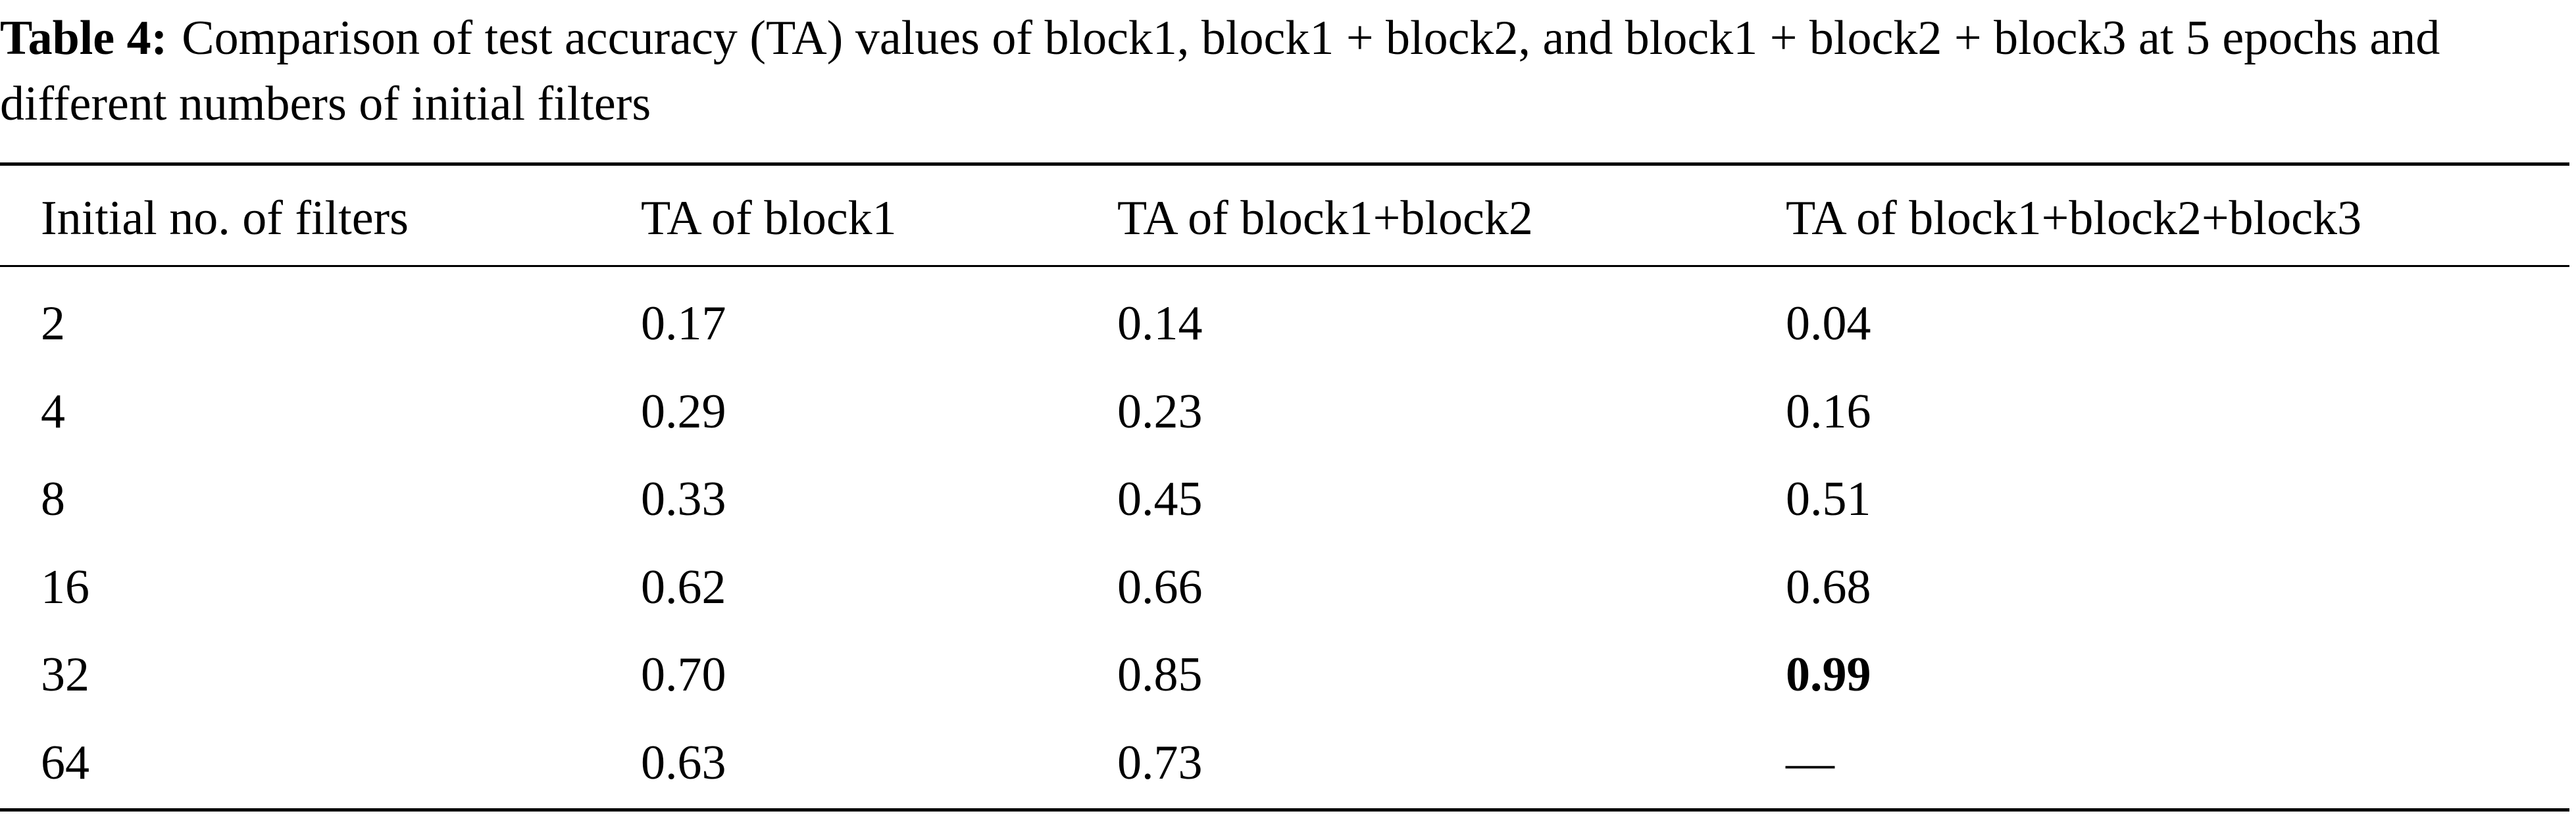 This screenshot has height=826, width=2576. What do you see at coordinates (1160, 324) in the screenshot?
I see `table-cell: 0.14` at bounding box center [1160, 324].